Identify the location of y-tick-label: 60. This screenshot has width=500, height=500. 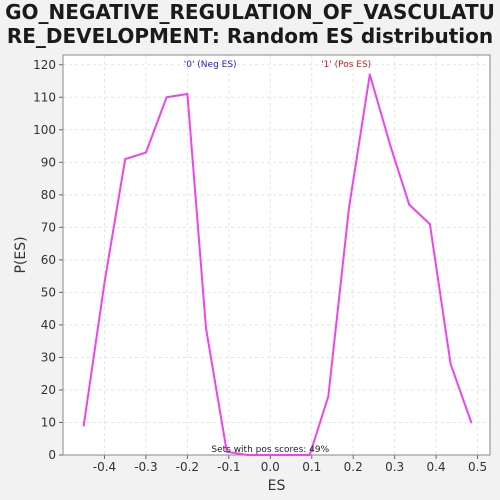
(48, 260).